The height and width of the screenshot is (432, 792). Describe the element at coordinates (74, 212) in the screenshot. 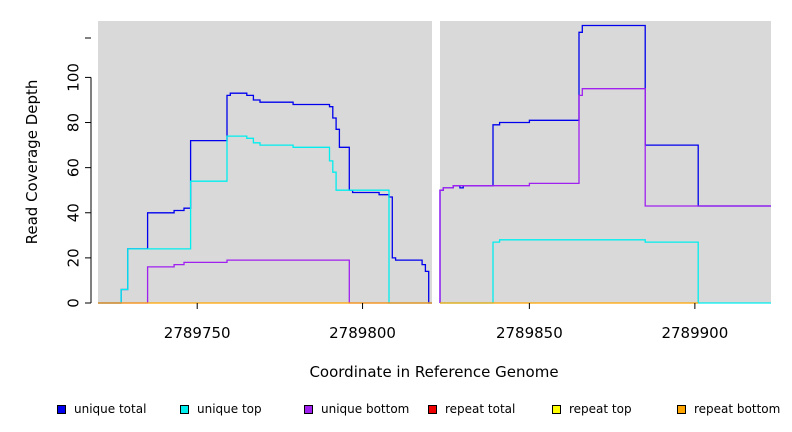

I see `y-tick-label-40: 40` at that location.